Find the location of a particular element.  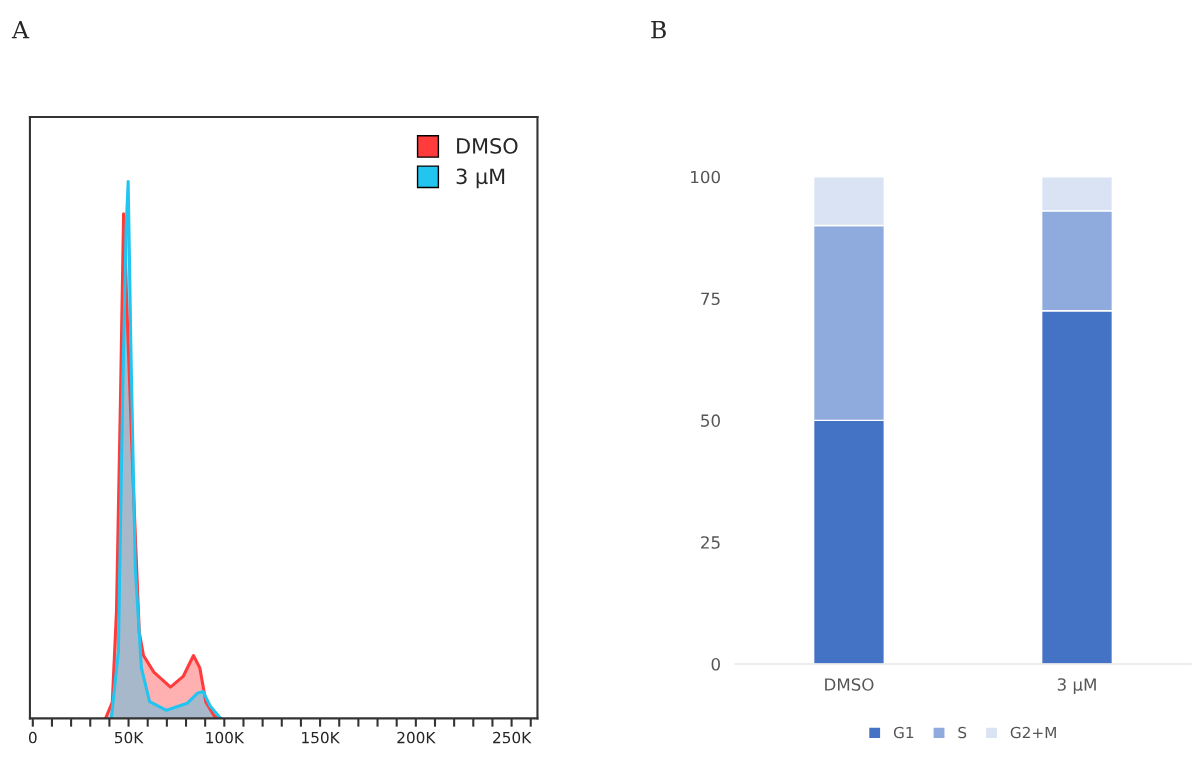

y-tick-label: 75 is located at coordinates (710, 299).